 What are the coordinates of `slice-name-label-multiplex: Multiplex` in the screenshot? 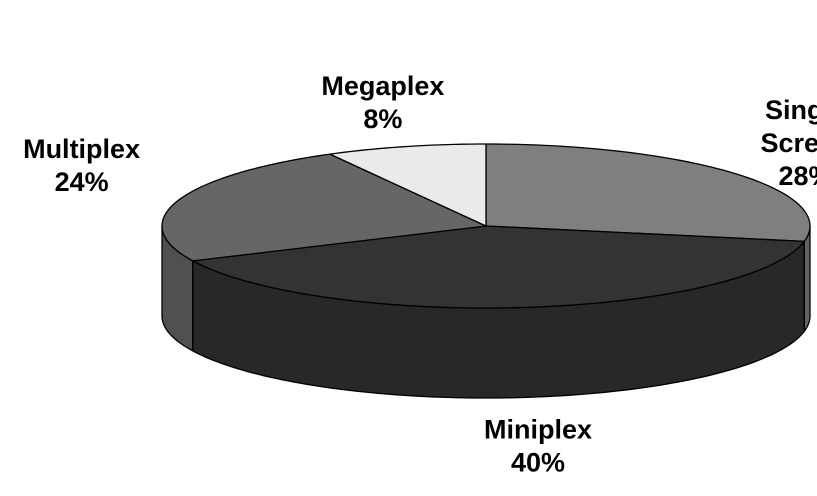 It's located at (81, 149).